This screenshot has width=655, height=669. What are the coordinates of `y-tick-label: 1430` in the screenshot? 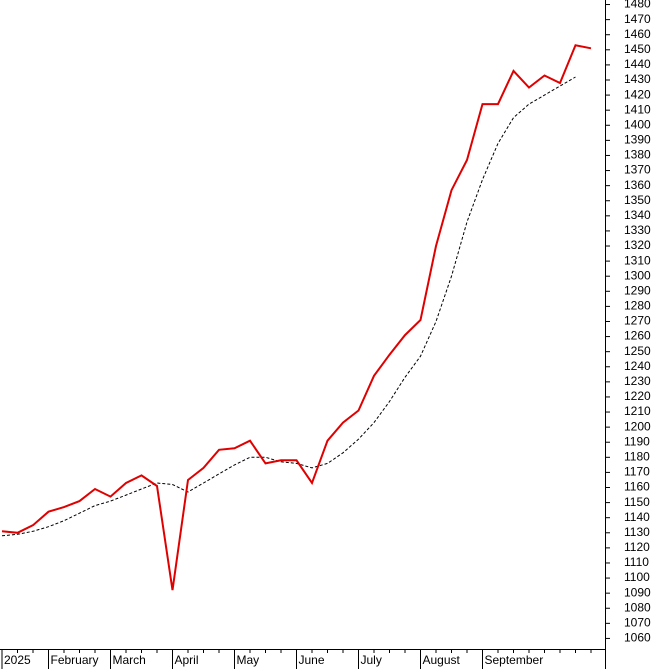 It's located at (637, 79).